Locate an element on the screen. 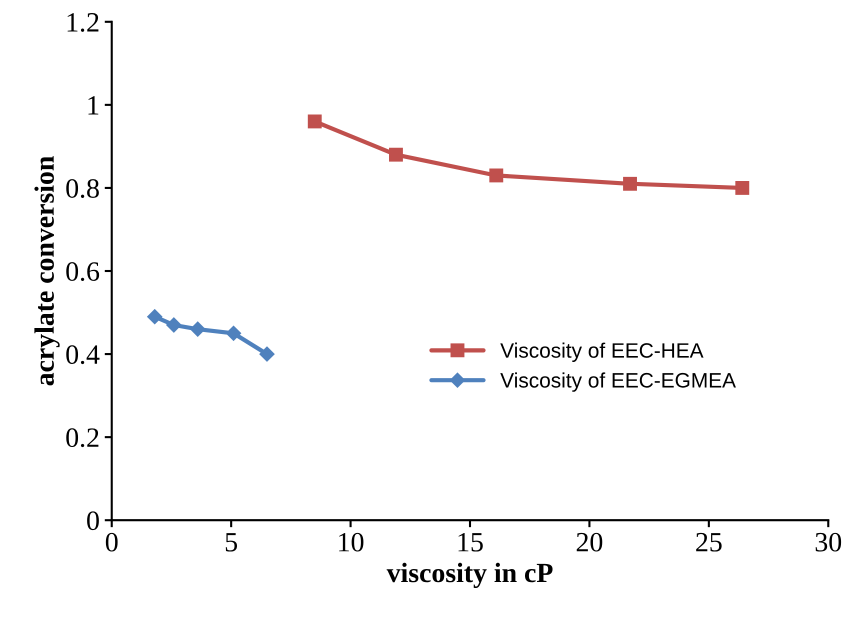 This screenshot has height=623, width=853. x-tick-label: 25 is located at coordinates (709, 542).